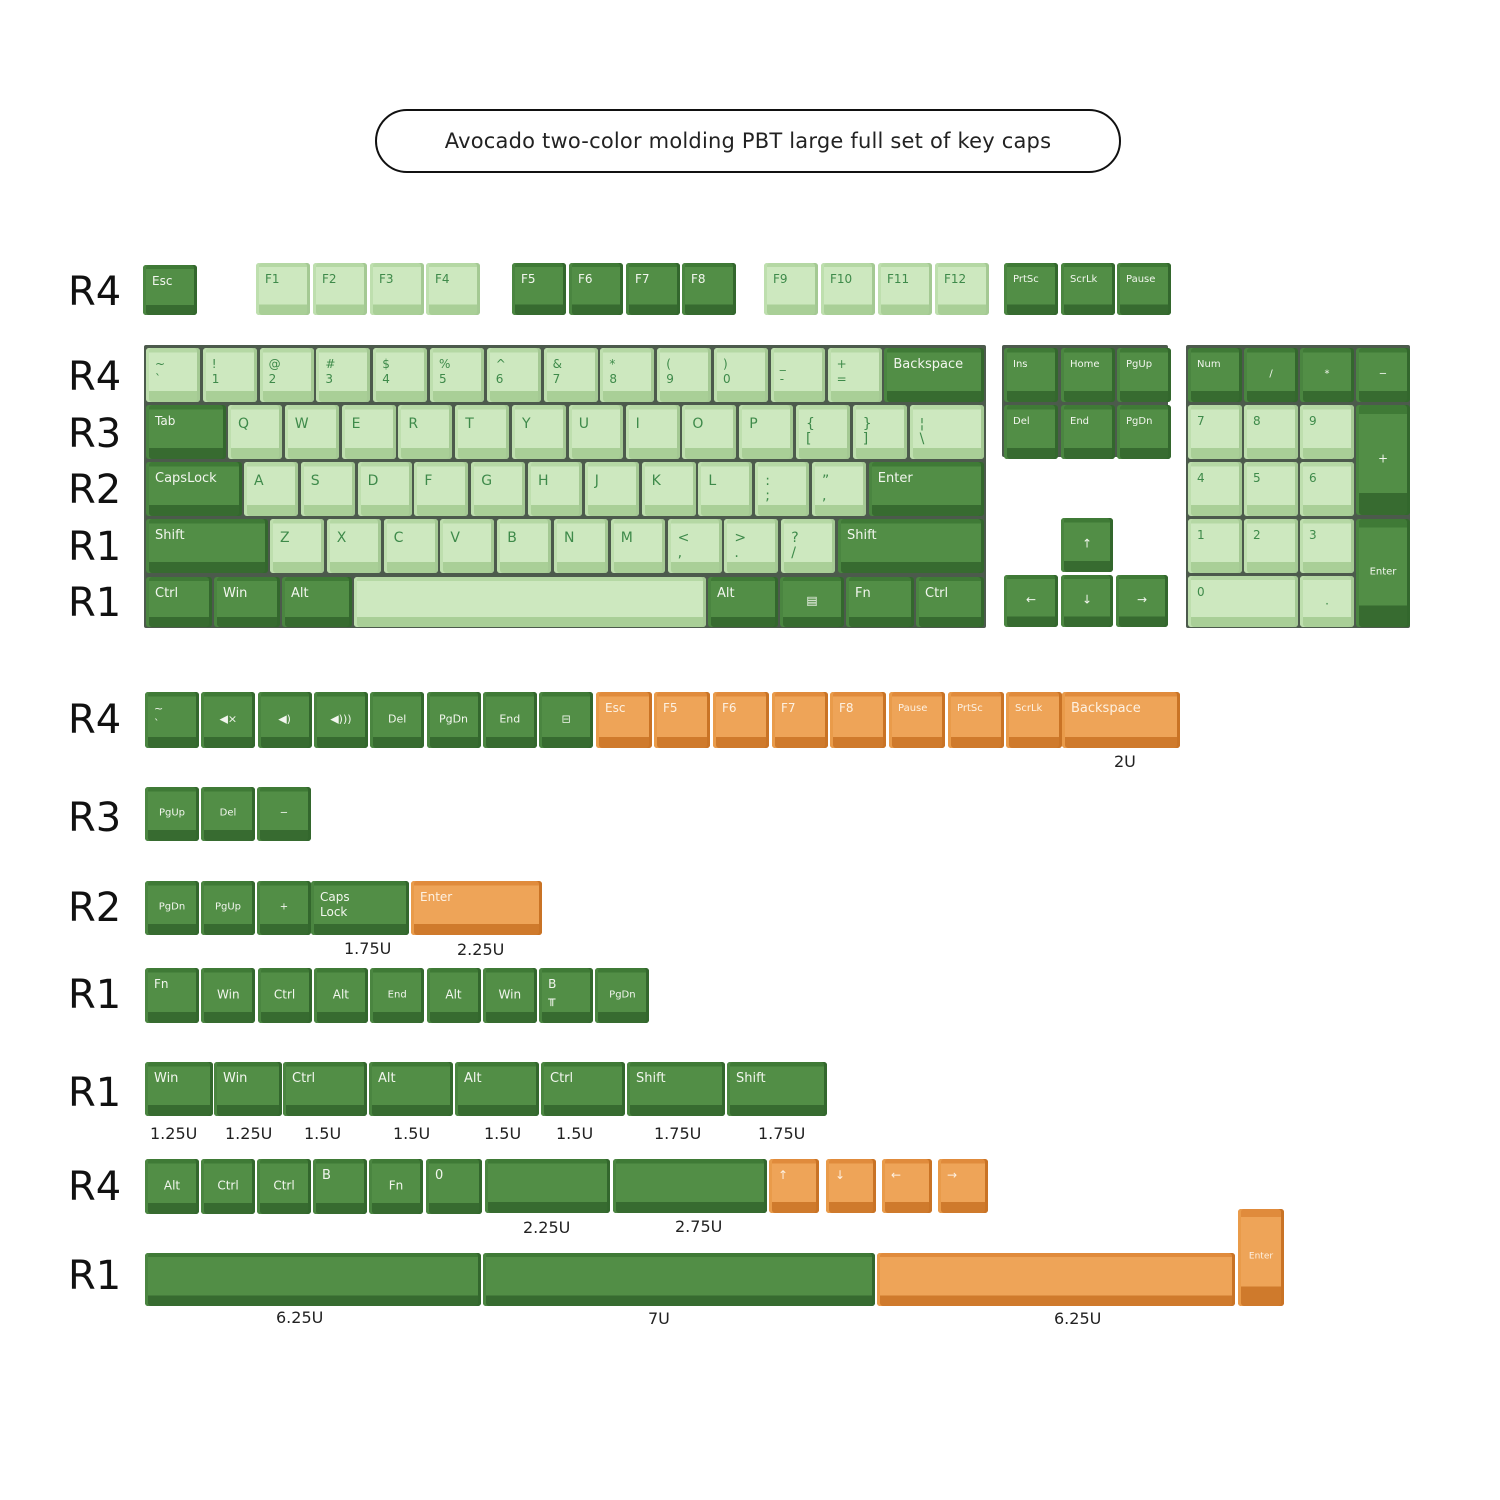 Image resolution: width=1500 pixels, height=1500 pixels. I want to click on keycap-f11: F11, so click(905, 289).